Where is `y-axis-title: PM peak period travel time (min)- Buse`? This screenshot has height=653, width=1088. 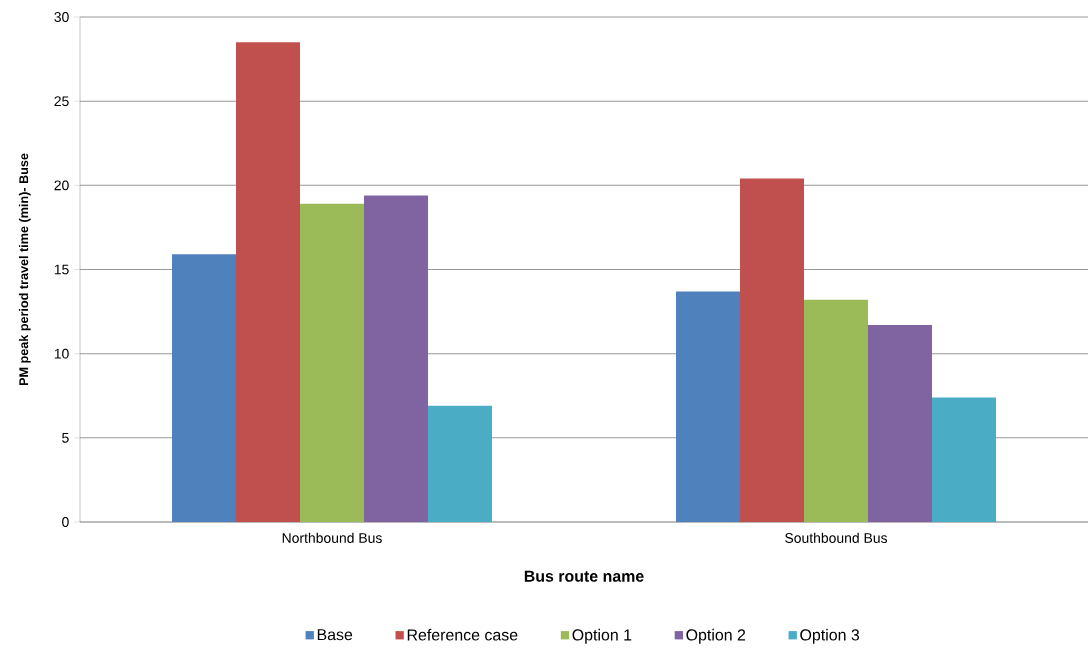 y-axis-title: PM peak period travel time (min)- Buse is located at coordinates (24, 269).